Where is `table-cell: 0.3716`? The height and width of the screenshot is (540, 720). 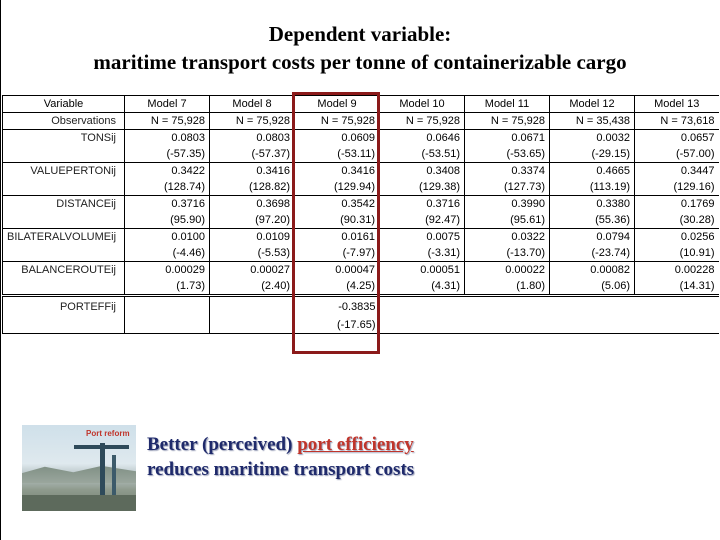 table-cell: 0.3716 is located at coordinates (422, 203).